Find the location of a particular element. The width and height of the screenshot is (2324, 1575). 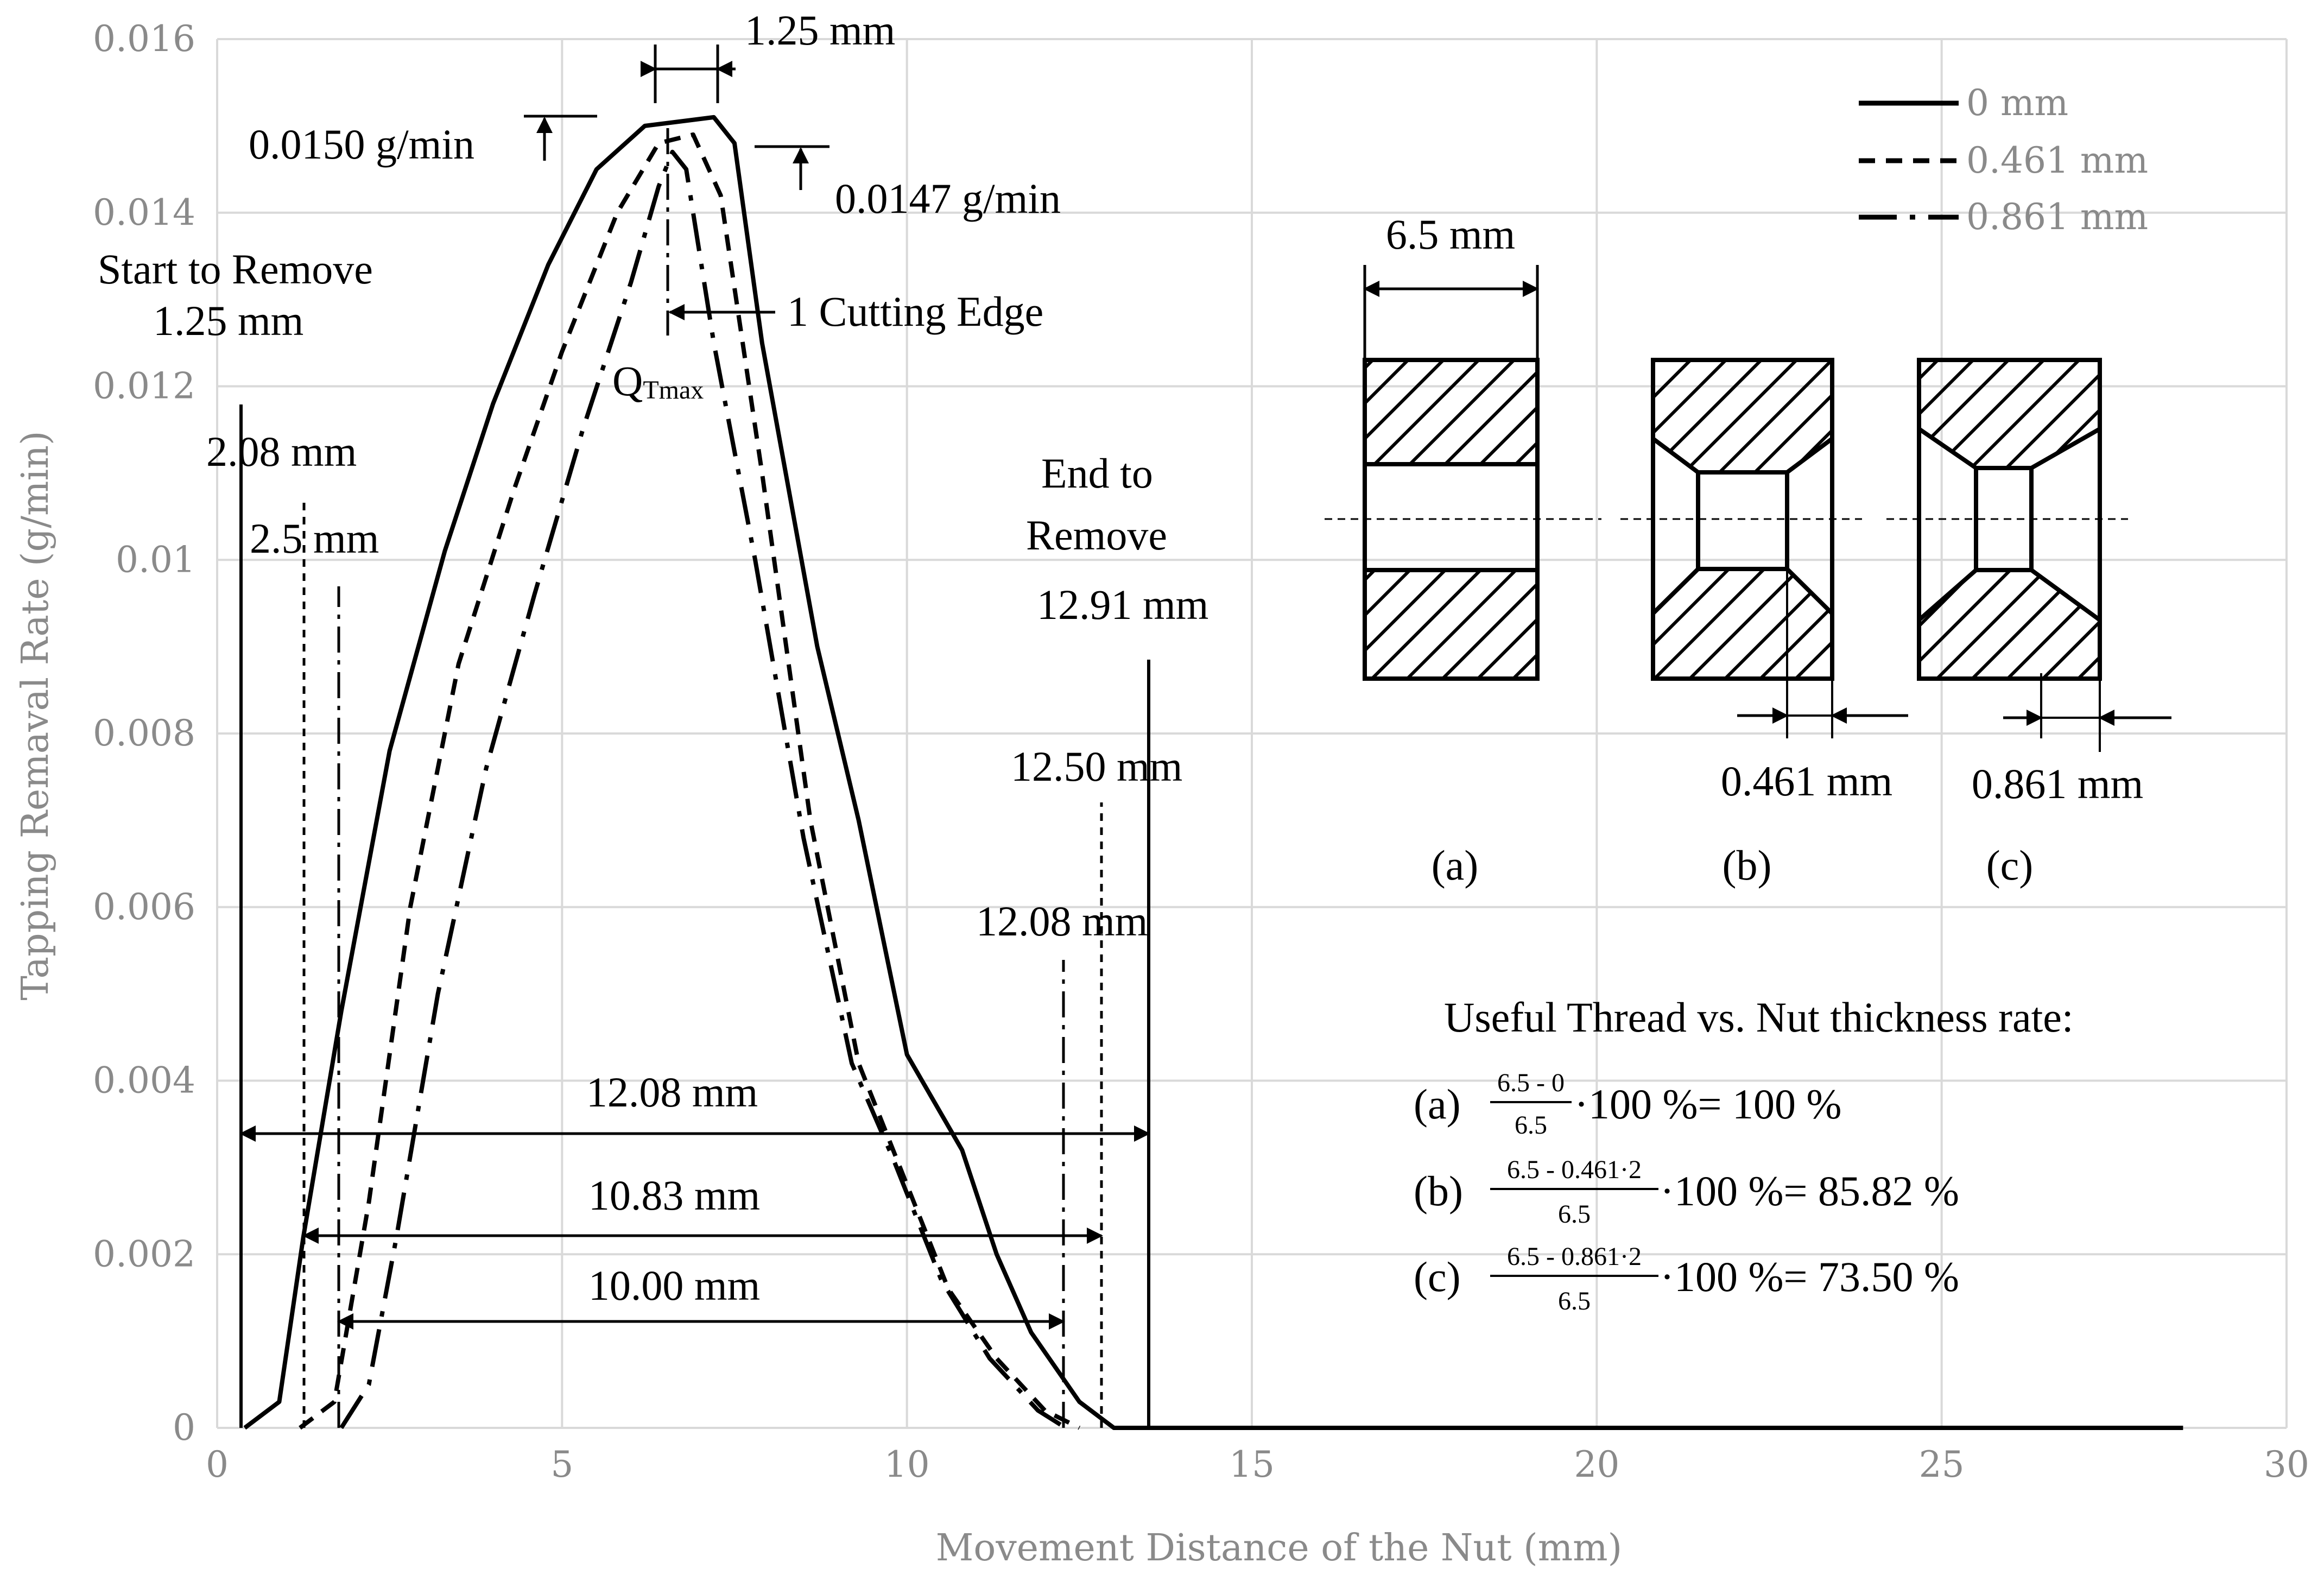

formula-a-rest: ·100 %= 100 % is located at coordinates (1708, 1104).